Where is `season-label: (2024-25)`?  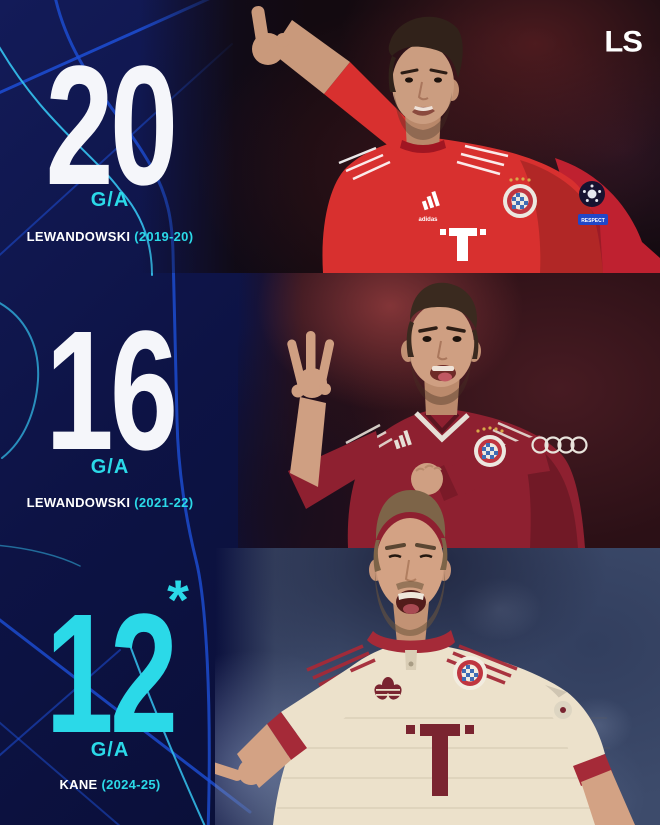 season-label: (2024-25) is located at coordinates (131, 784).